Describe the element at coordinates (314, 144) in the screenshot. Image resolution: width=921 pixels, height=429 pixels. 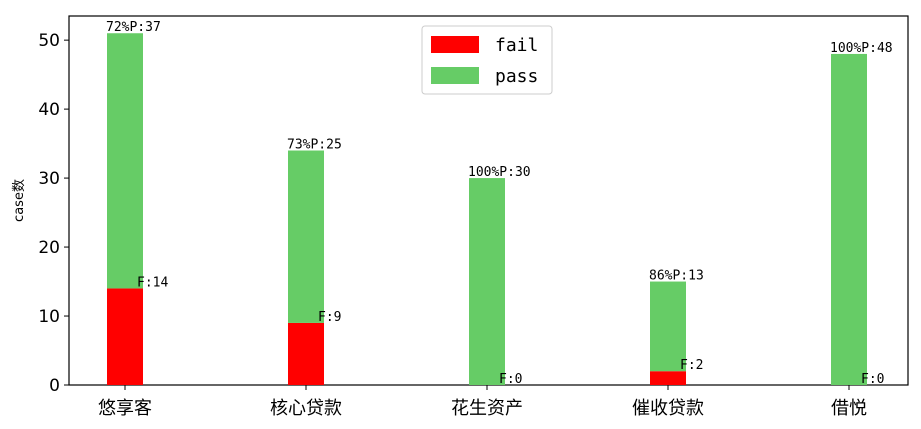
I see `pass-data-label: 73%P:25` at that location.